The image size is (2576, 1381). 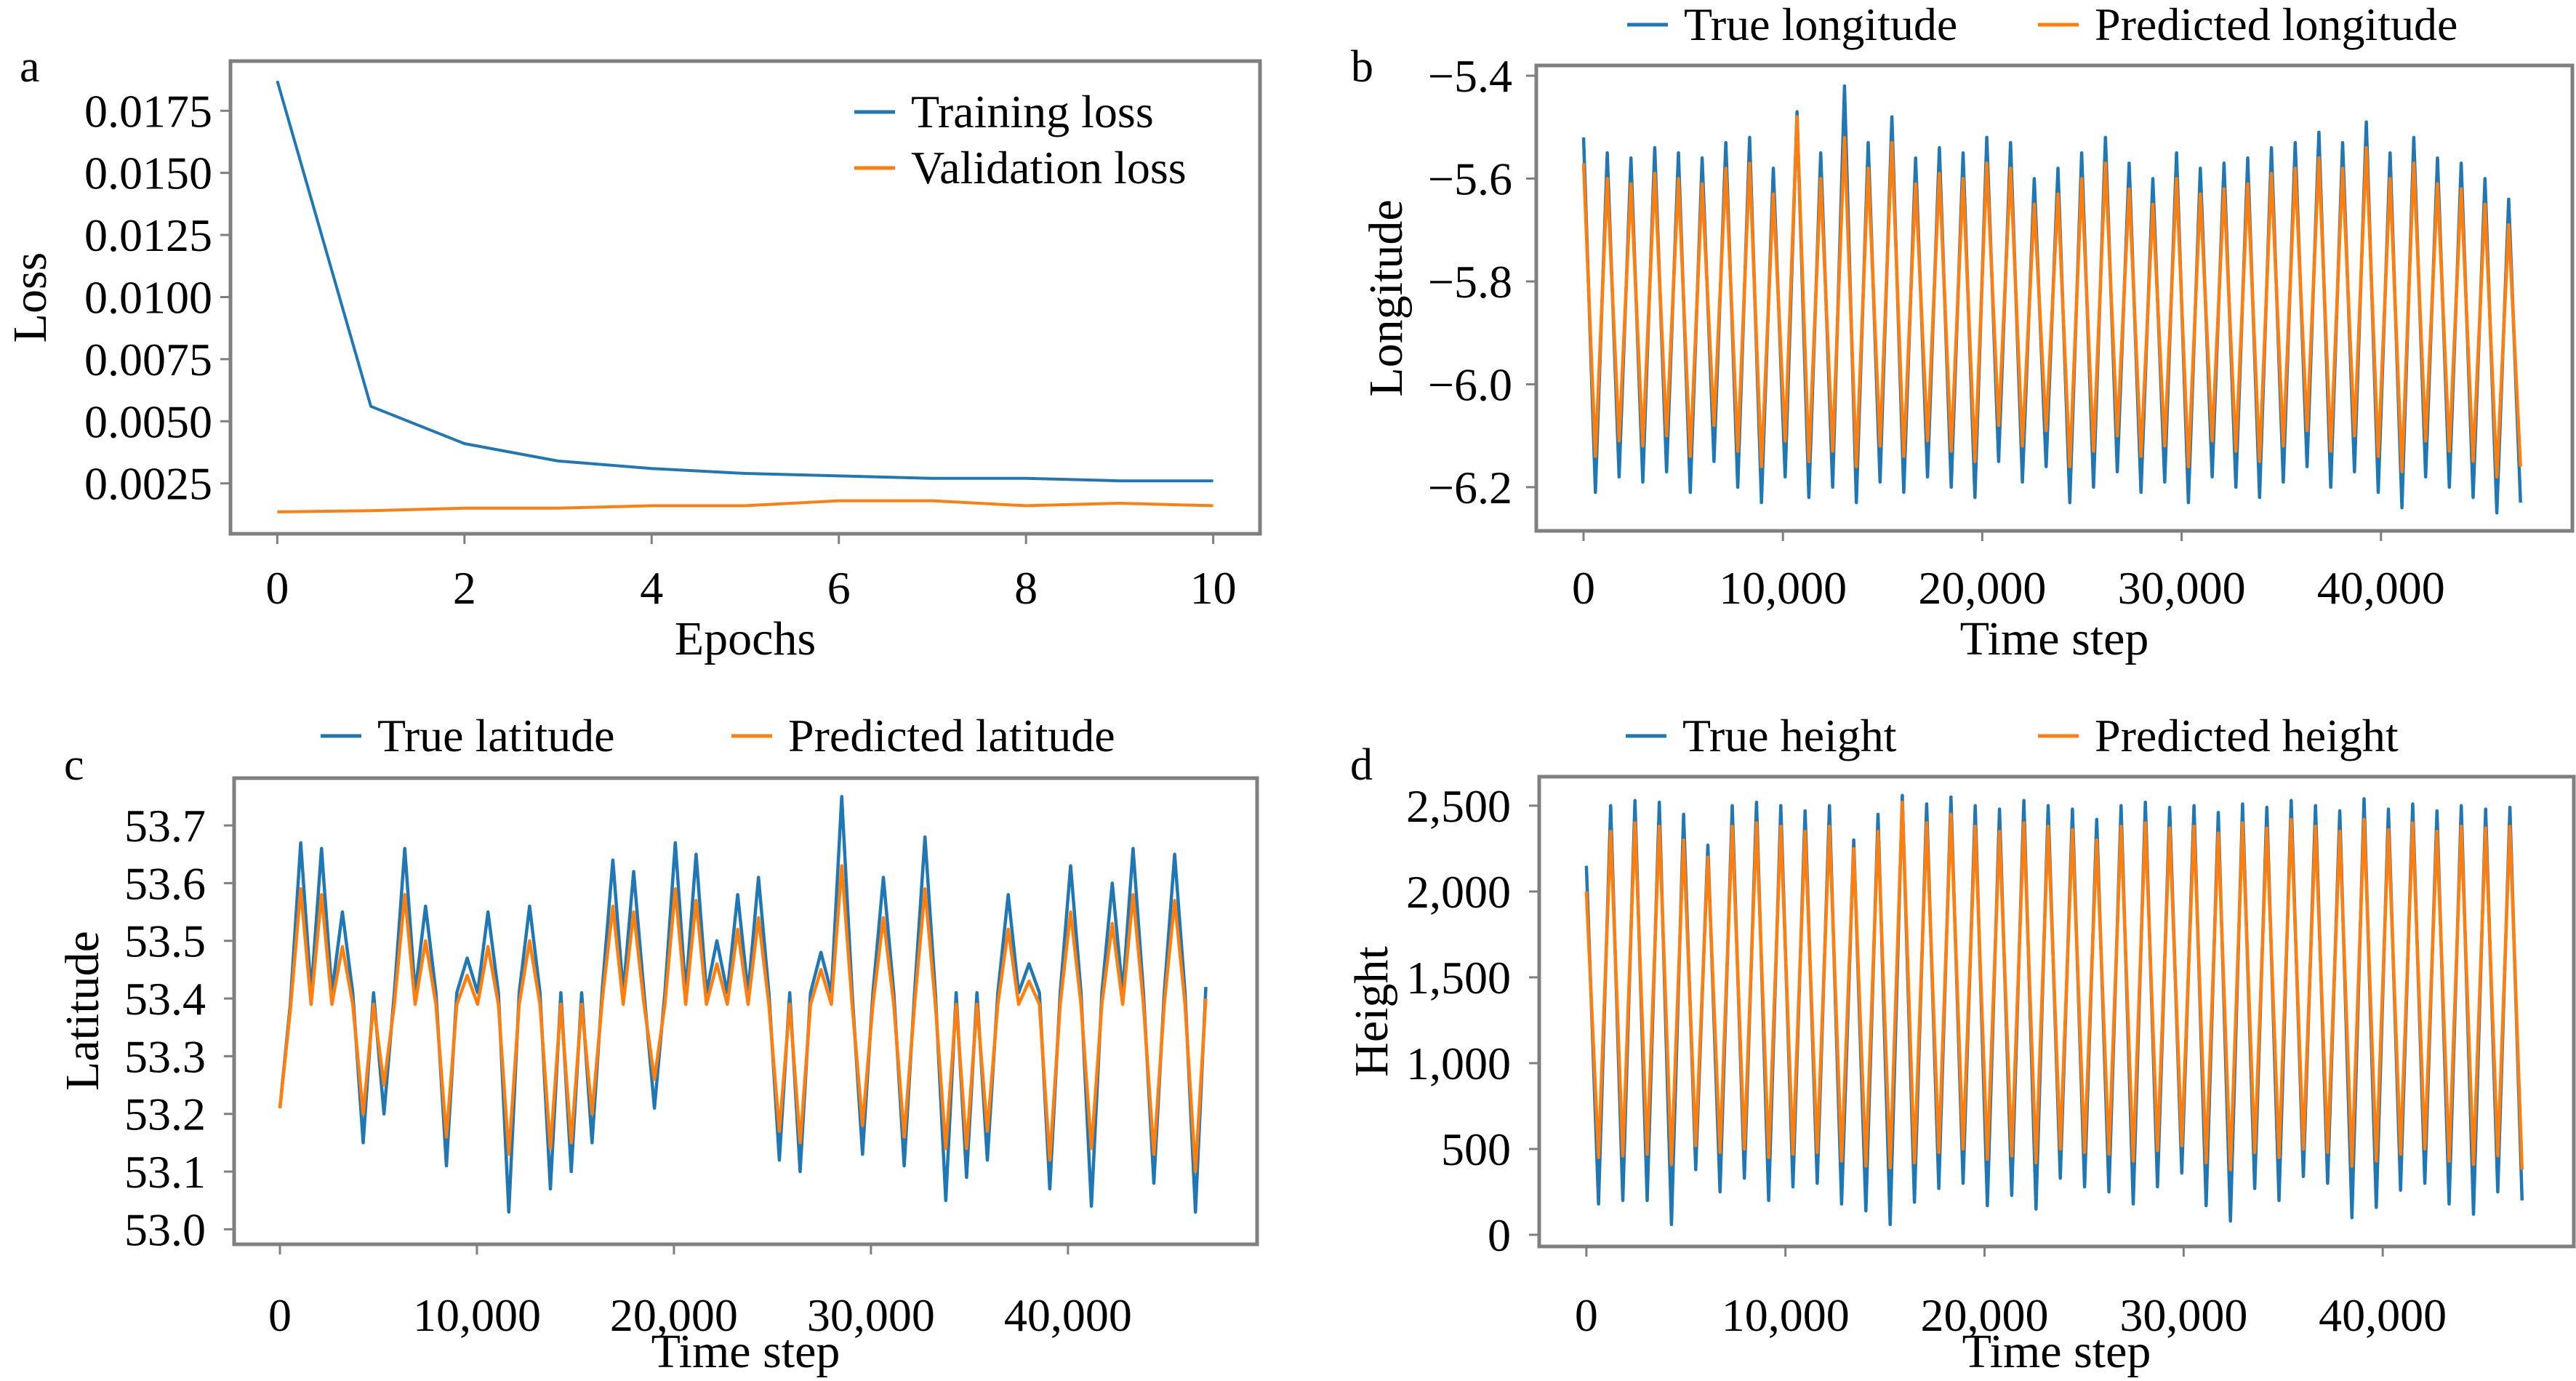 I want to click on y-tick-label: 0, so click(x=1499, y=1235).